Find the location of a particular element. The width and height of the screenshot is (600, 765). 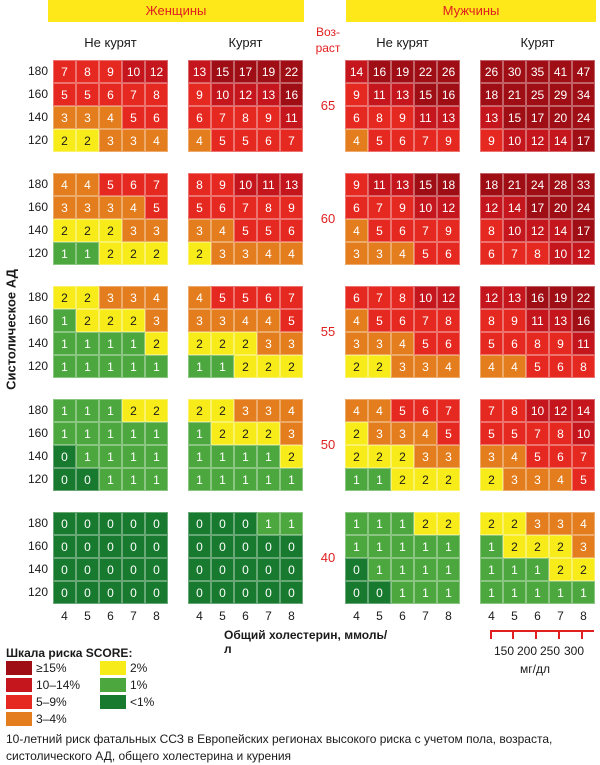

legend-label: ≥15% is located at coordinates (51, 668).